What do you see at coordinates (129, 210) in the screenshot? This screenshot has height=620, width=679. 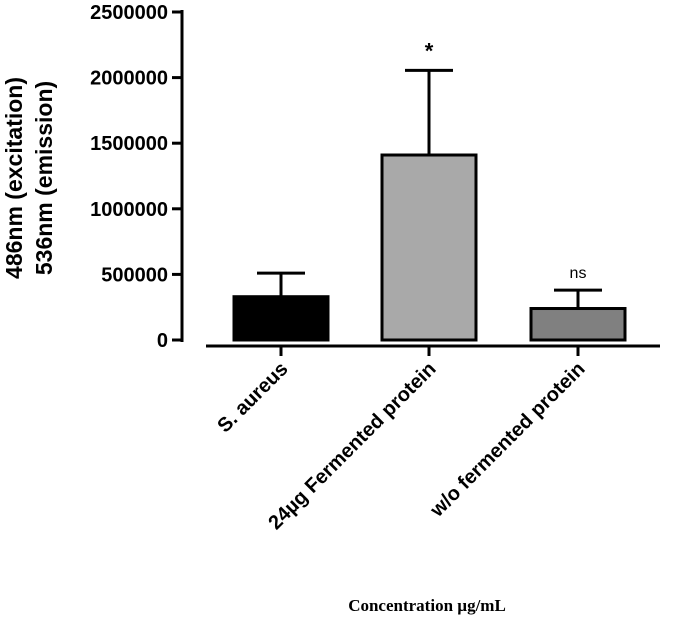 I see `y-tick-label: 1000000` at bounding box center [129, 210].